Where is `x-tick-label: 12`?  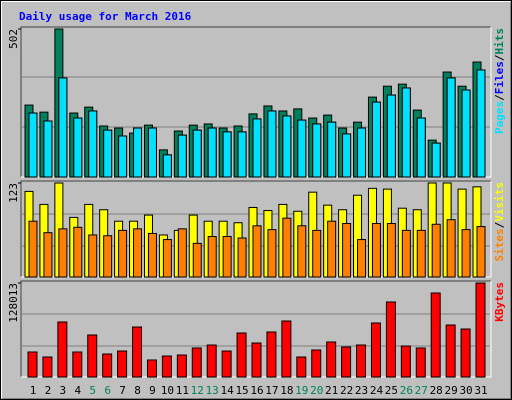 x-tick-label: 12 is located at coordinates (197, 390).